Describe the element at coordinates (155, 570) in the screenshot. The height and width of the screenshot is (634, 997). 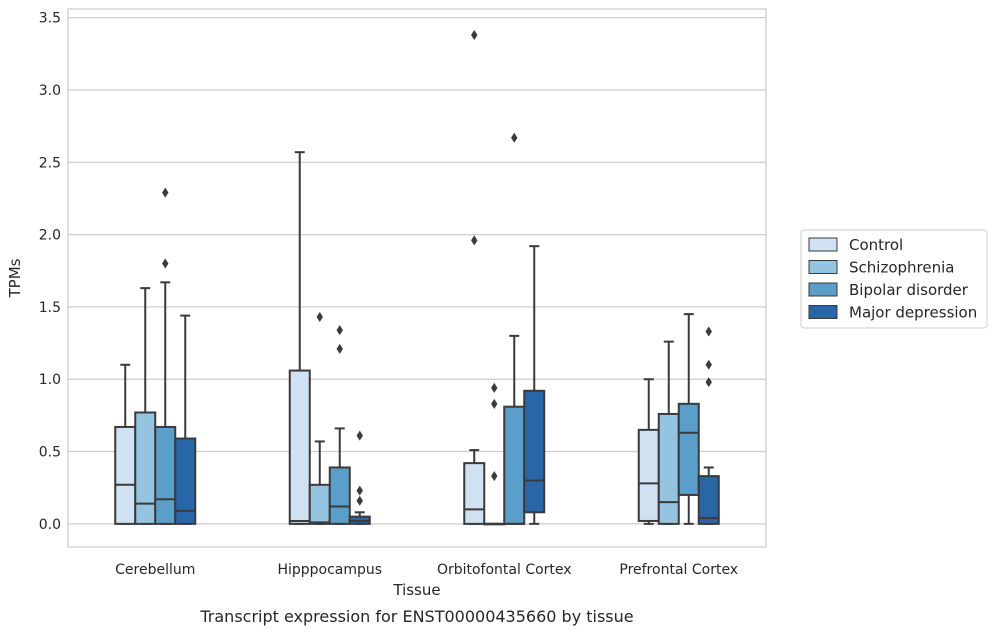
I see `x-tick-label: Cerebellum` at that location.